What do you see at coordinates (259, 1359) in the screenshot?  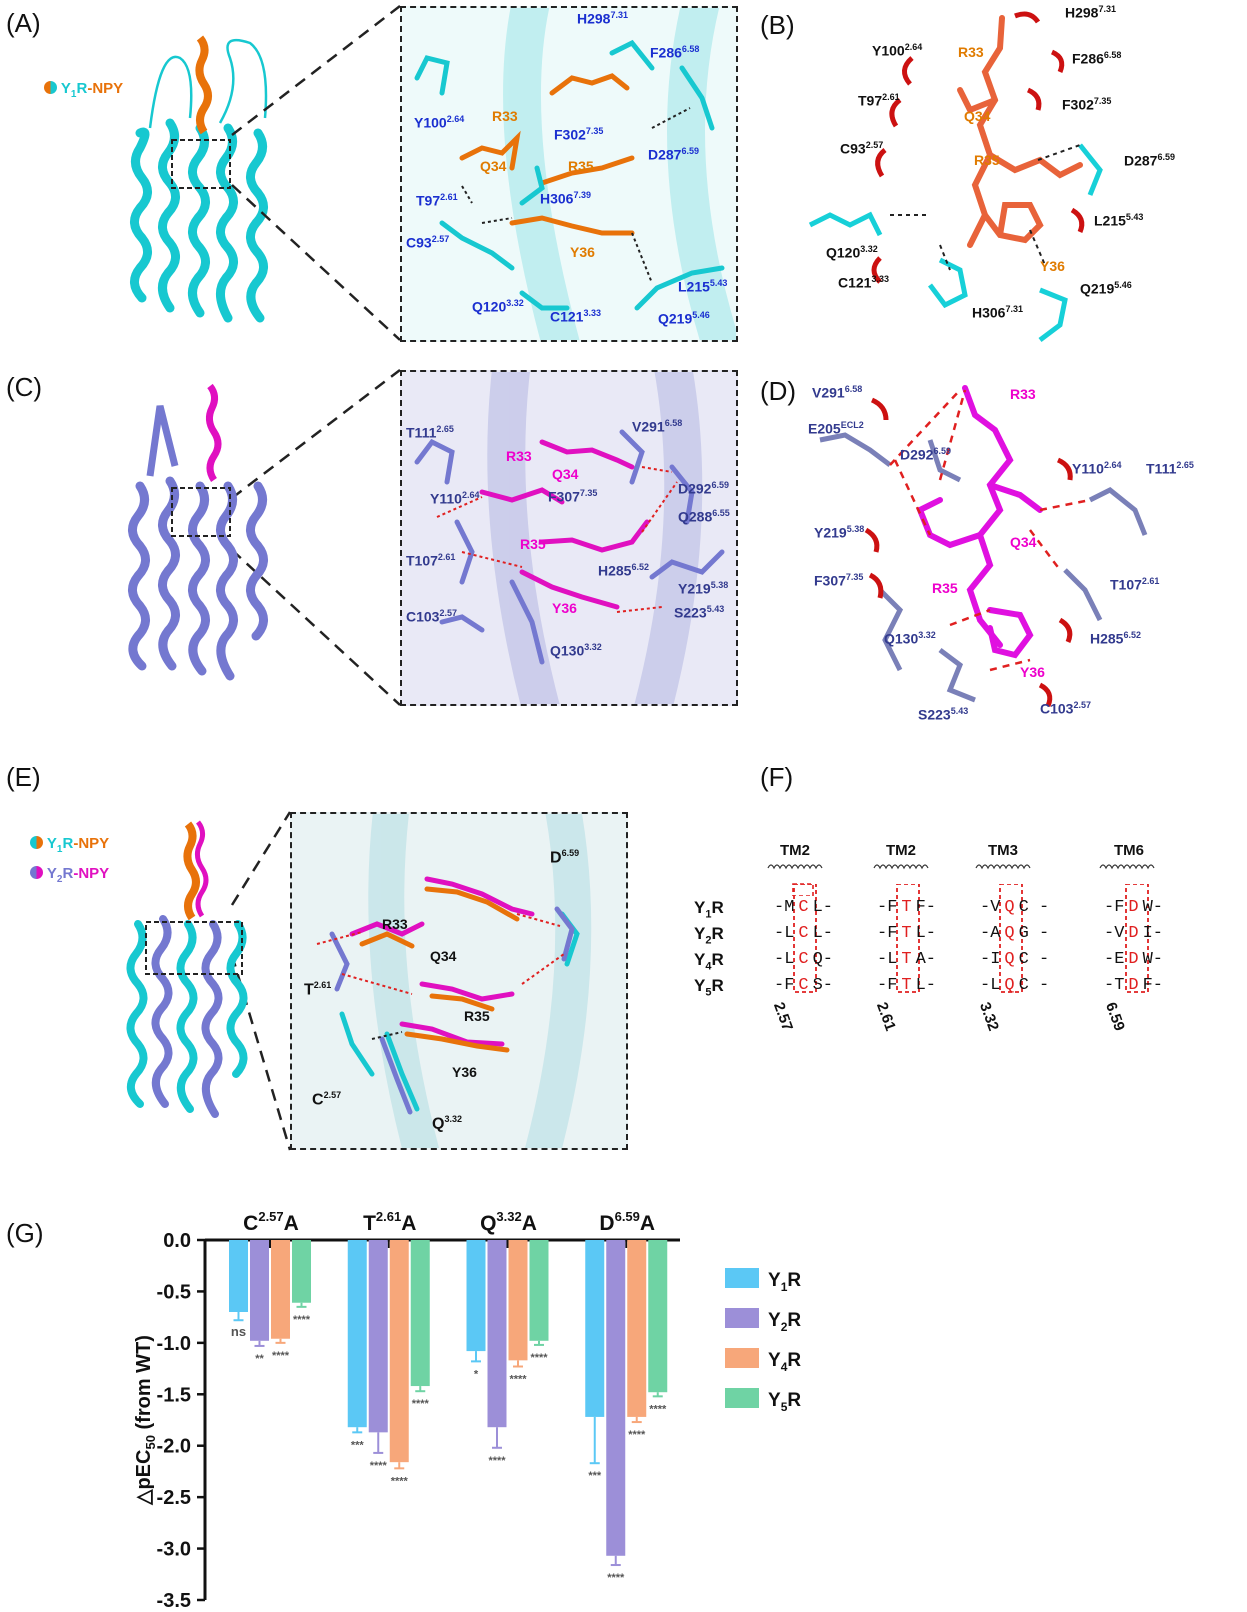 I see `significance-label: **` at bounding box center [259, 1359].